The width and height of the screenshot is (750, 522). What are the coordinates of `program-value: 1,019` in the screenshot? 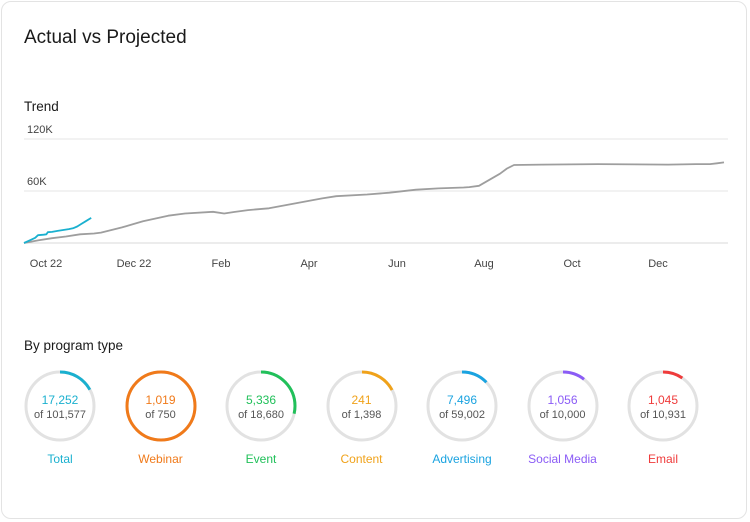 It's located at (160, 400).